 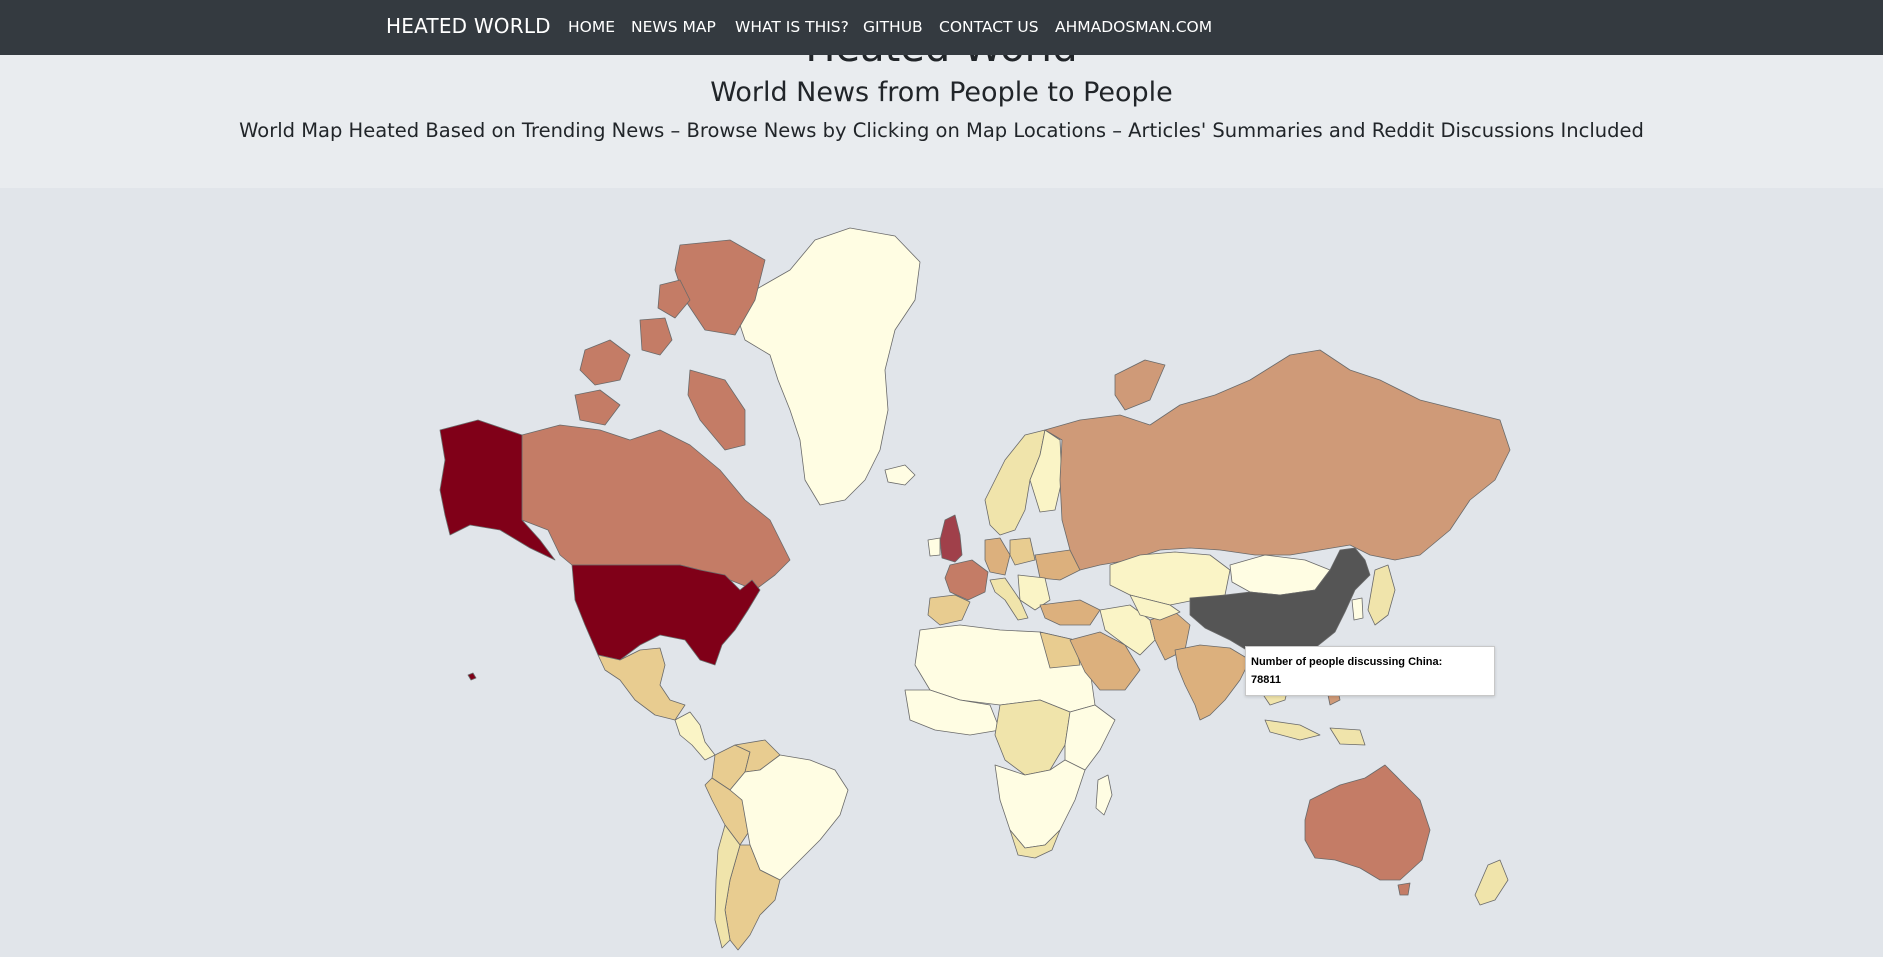 What do you see at coordinates (1280, 604) in the screenshot?
I see `country-china` at bounding box center [1280, 604].